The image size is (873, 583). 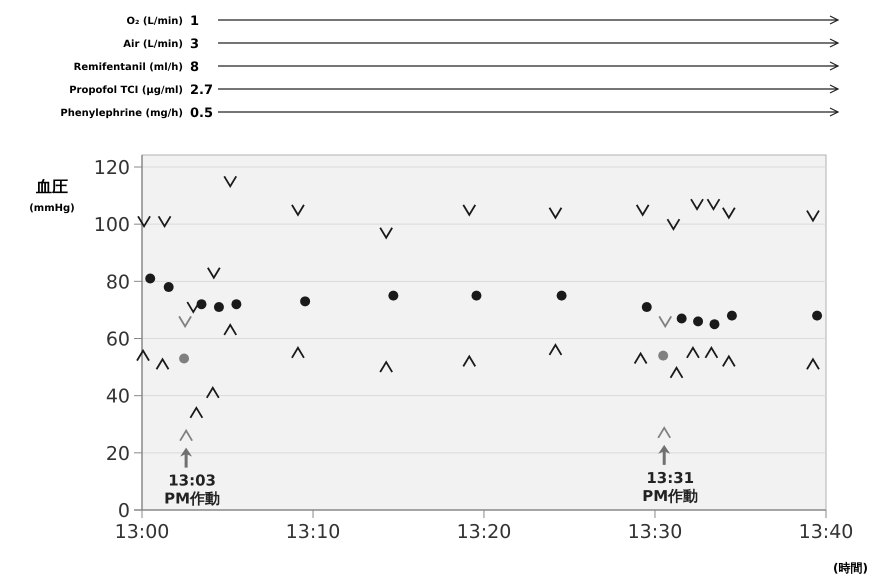 I want to click on text: Air (L/min), so click(x=153, y=44).